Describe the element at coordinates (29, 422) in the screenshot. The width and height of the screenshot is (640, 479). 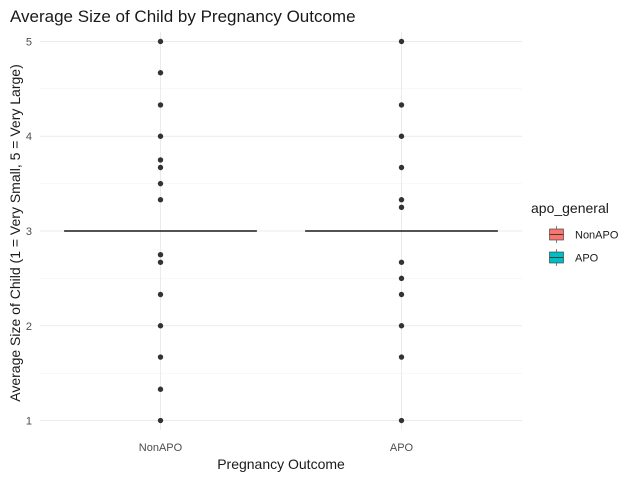
I see `y-tick-label: 1` at that location.